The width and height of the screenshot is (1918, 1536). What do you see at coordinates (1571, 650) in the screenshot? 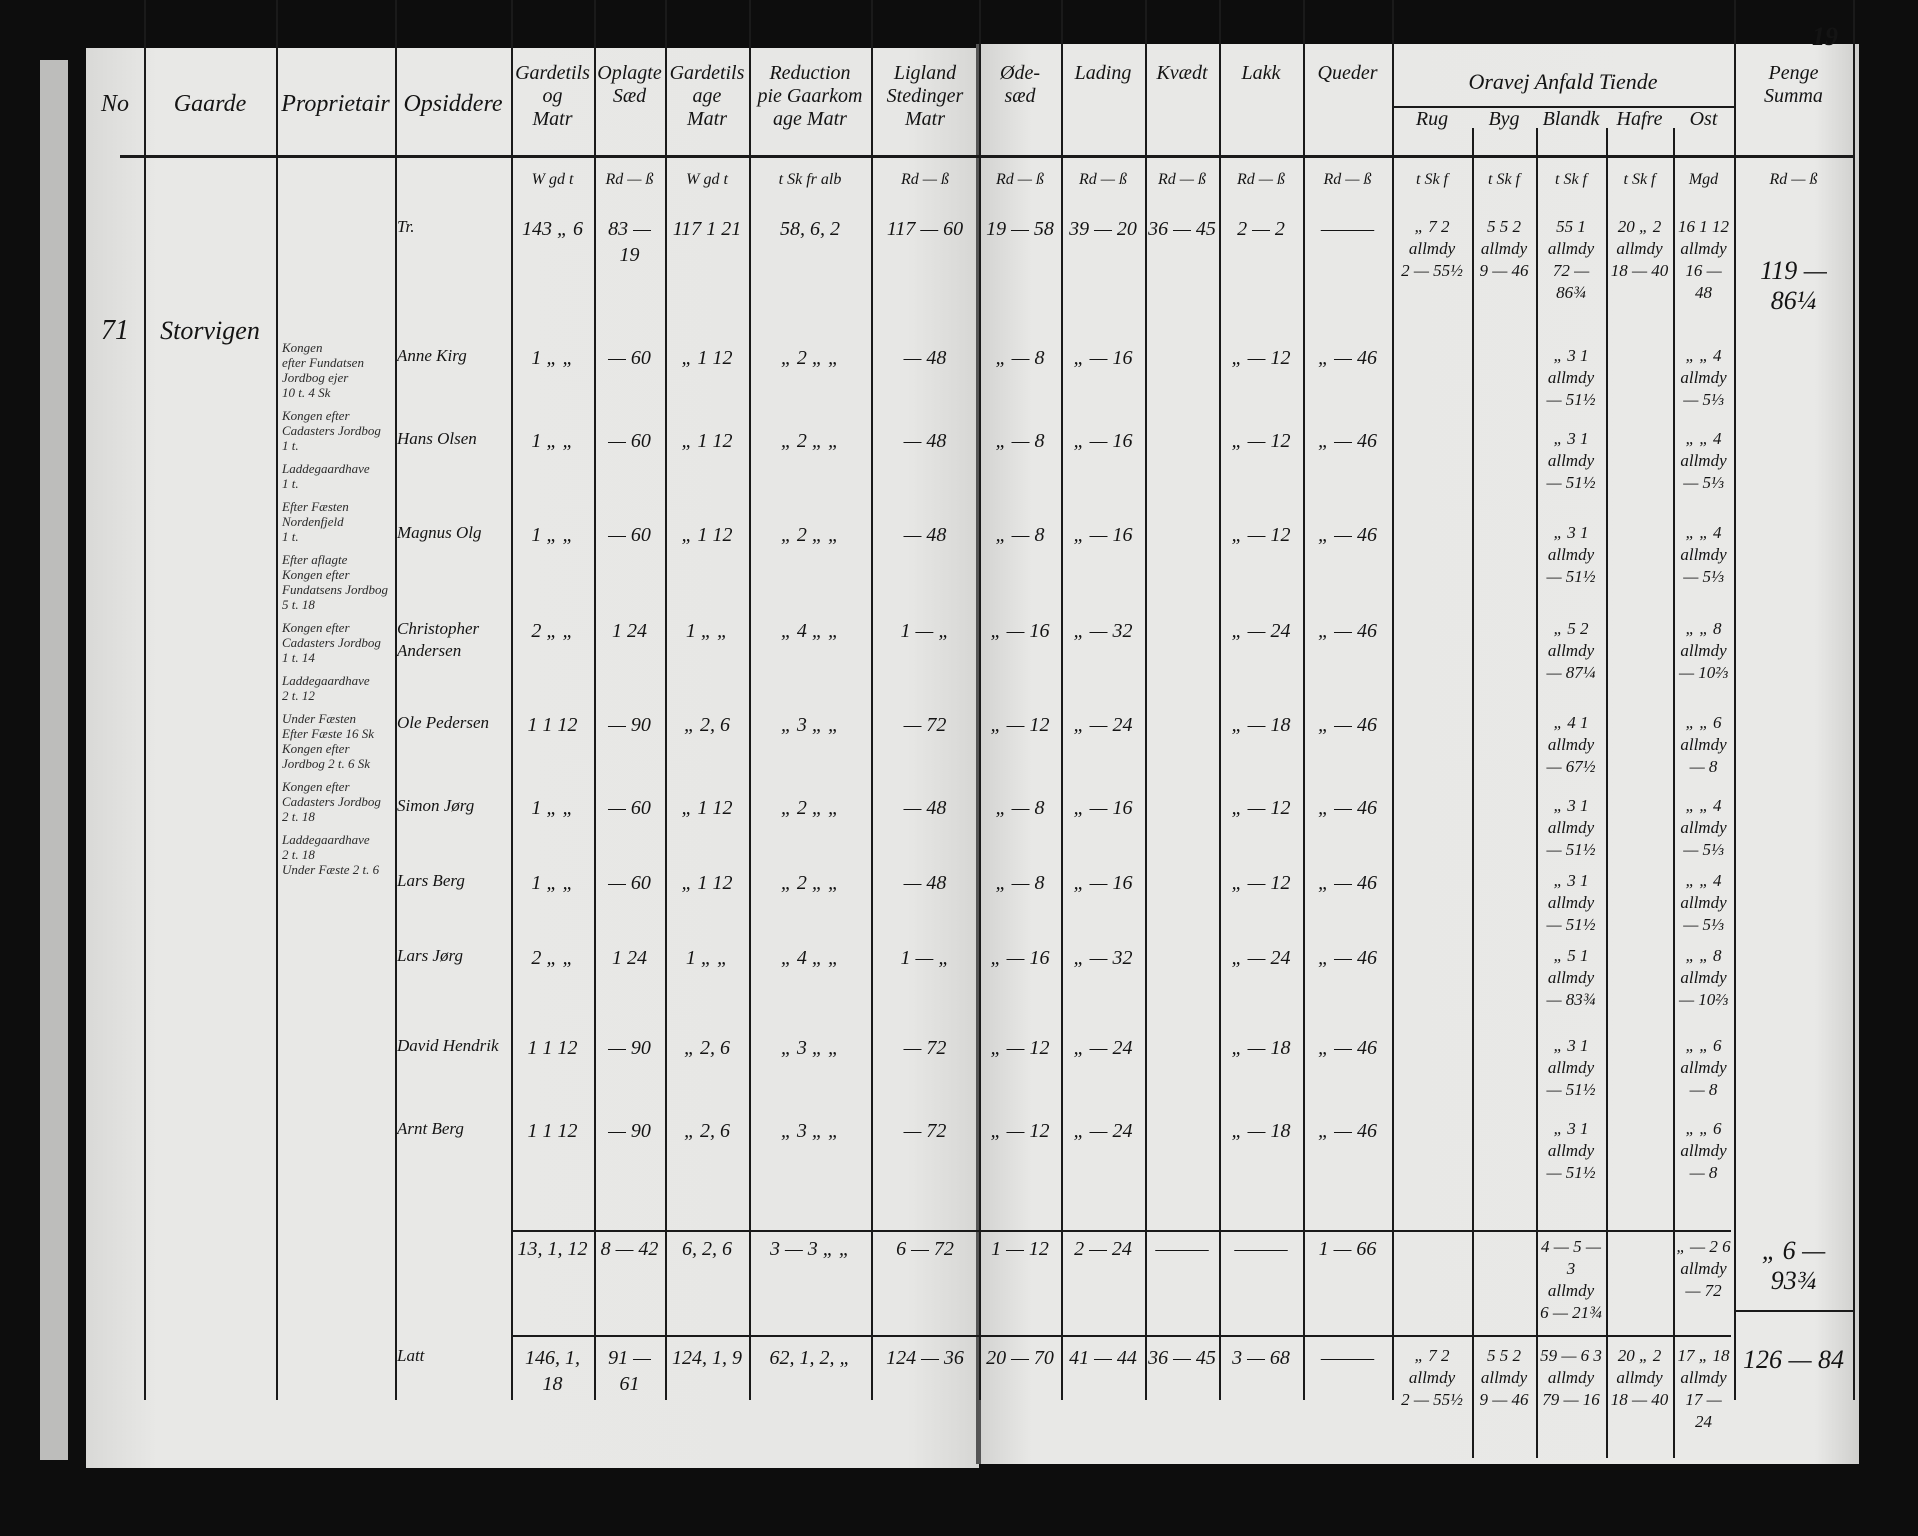
I see `table-row-bland: „ 5 2 allmdy — 87¼` at bounding box center [1571, 650].